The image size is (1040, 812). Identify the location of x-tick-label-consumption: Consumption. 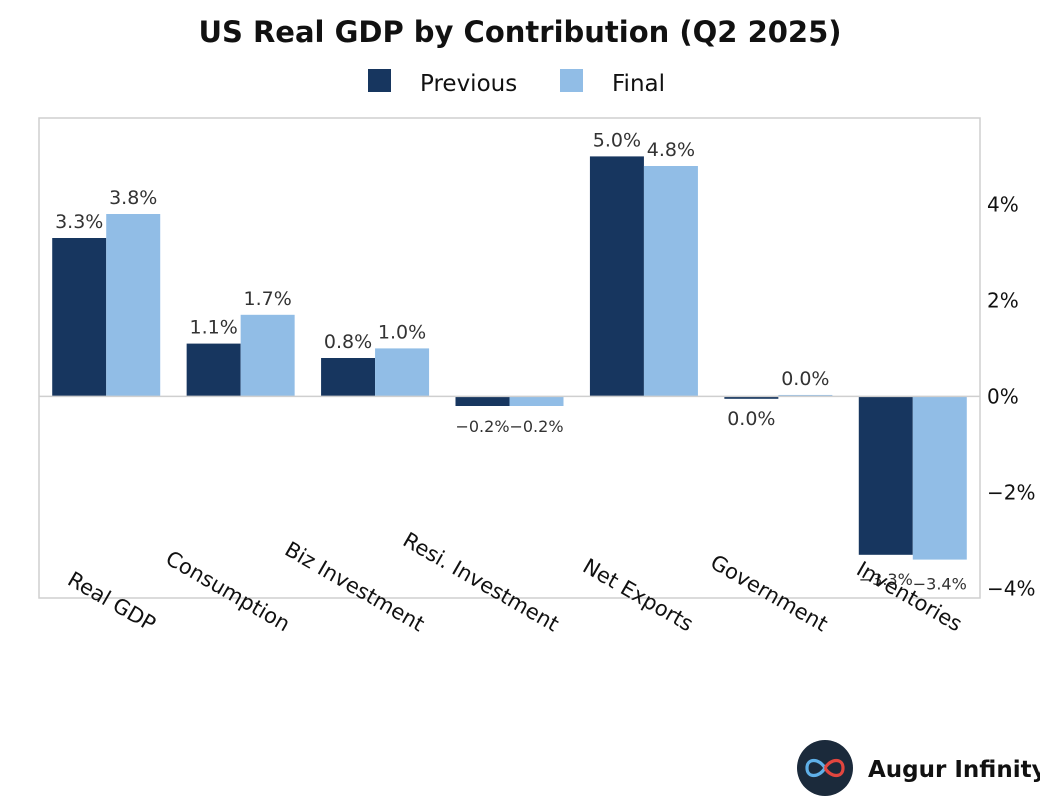
(228, 591).